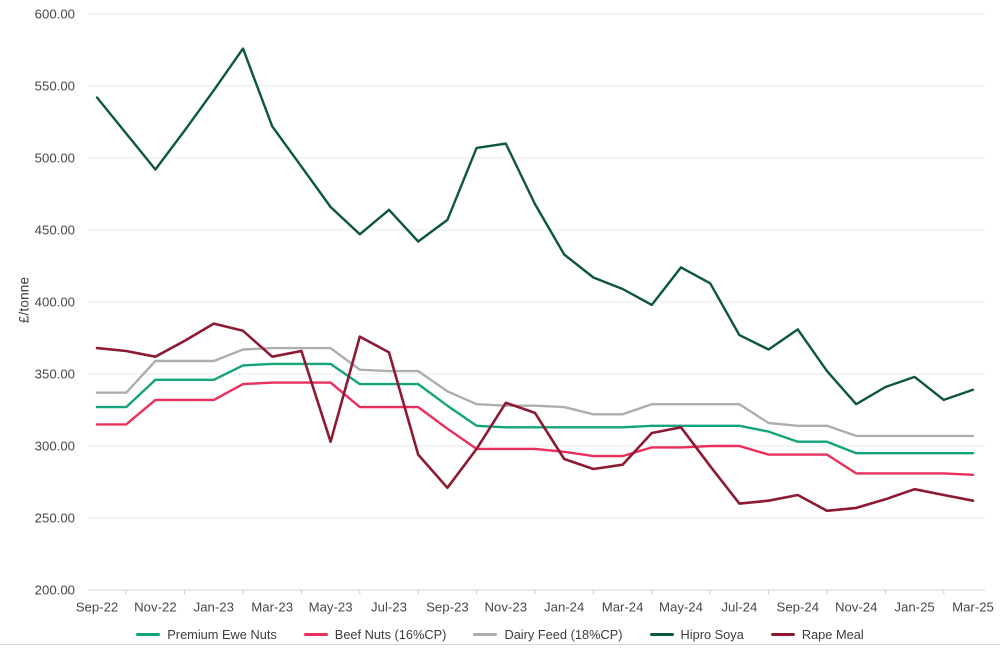  I want to click on series-line-dairy-feed-18-cp, so click(535, 392).